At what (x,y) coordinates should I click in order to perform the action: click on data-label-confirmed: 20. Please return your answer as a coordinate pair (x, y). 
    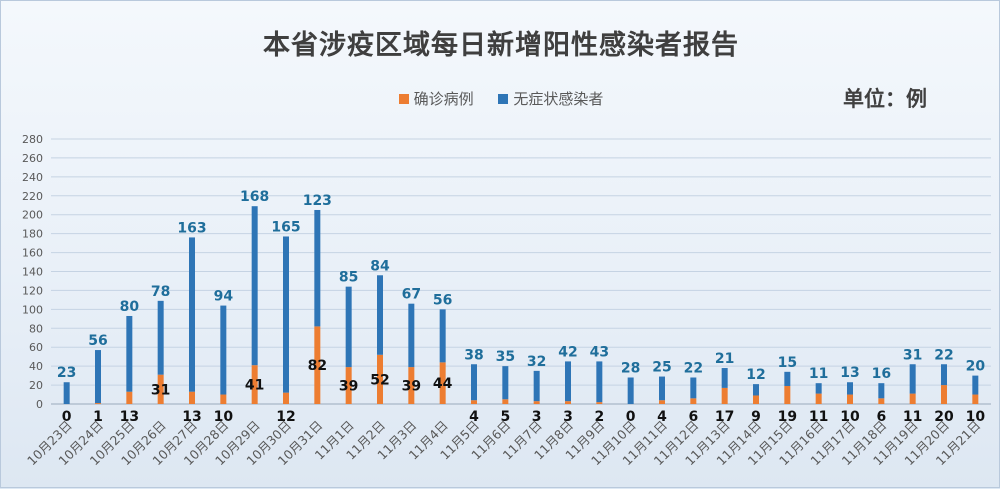
    Looking at the image, I should click on (944, 417).